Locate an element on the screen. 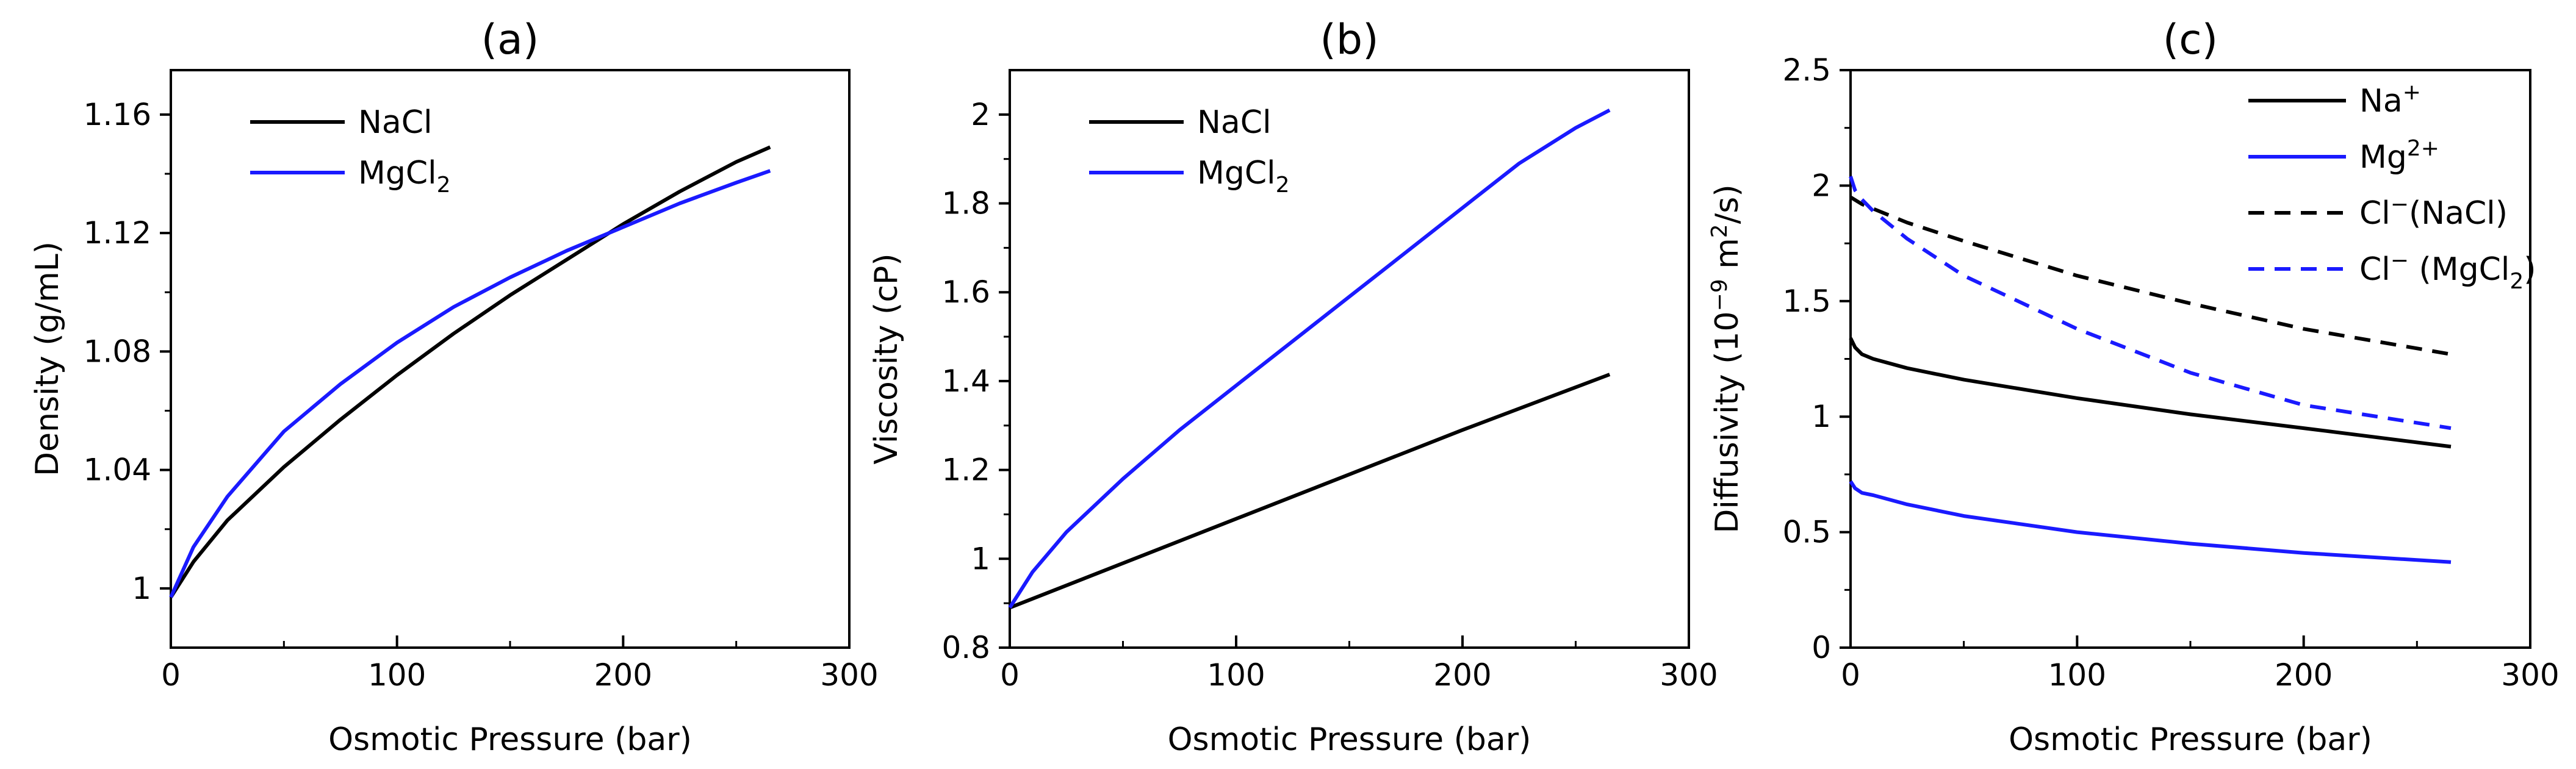 The width and height of the screenshot is (2576, 769). y-tick-label: 1.08 is located at coordinates (117, 352).